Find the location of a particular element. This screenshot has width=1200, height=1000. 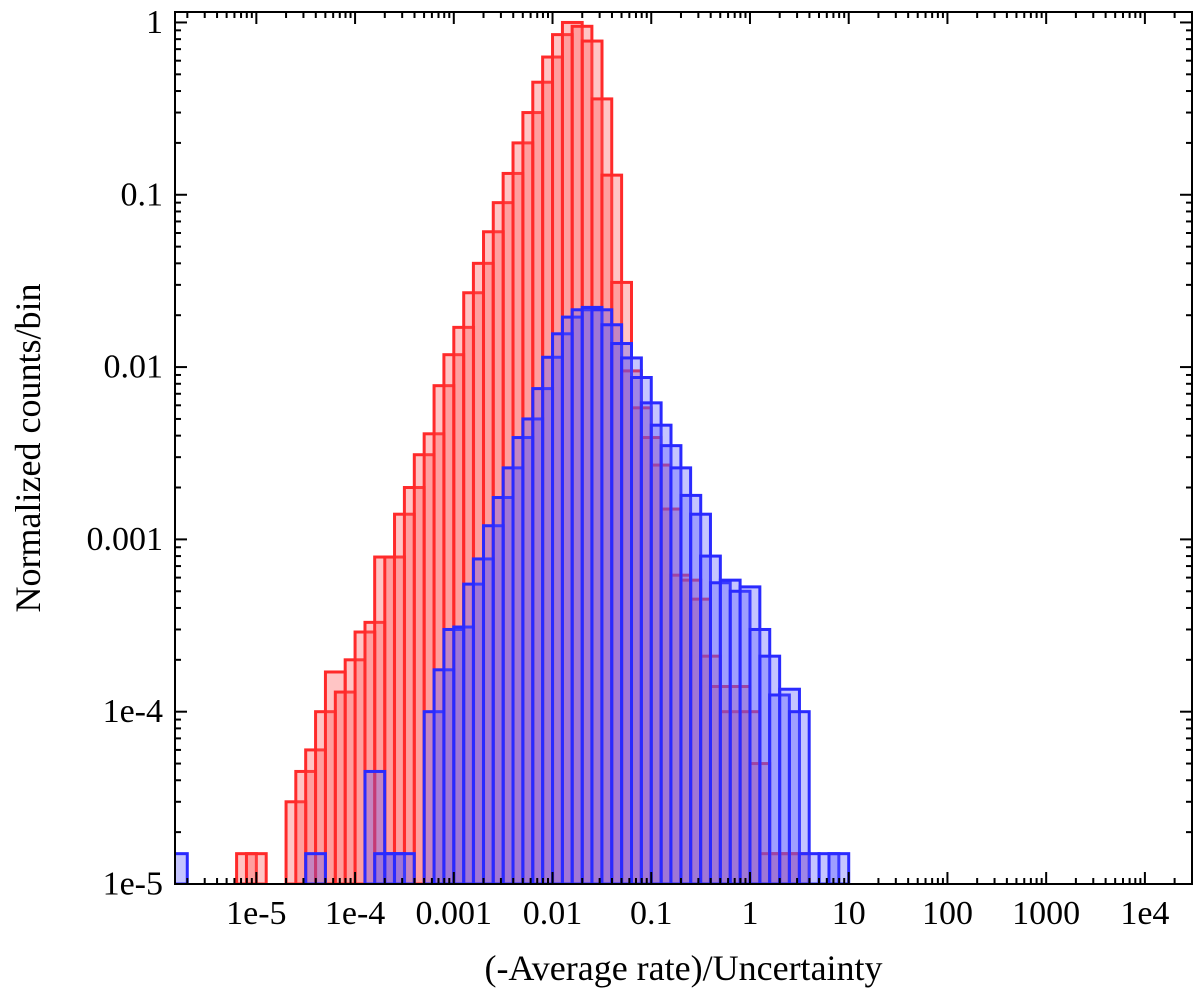

y-tick-label: 0.1 is located at coordinates (142, 194).